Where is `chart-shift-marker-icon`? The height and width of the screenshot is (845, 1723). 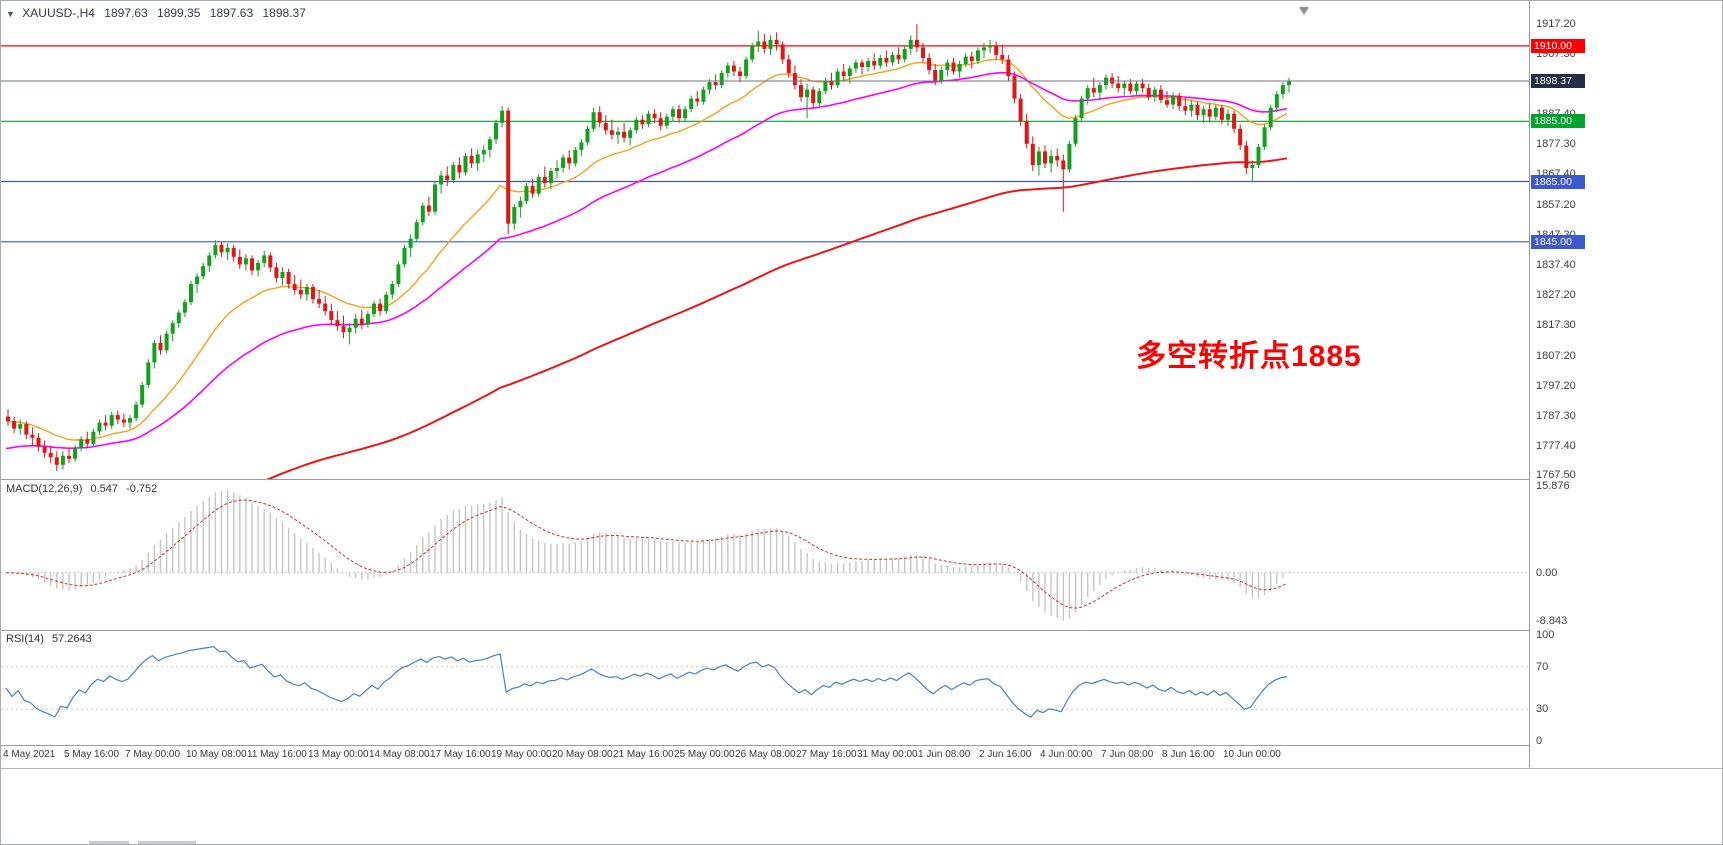 chart-shift-marker-icon is located at coordinates (1304, 11).